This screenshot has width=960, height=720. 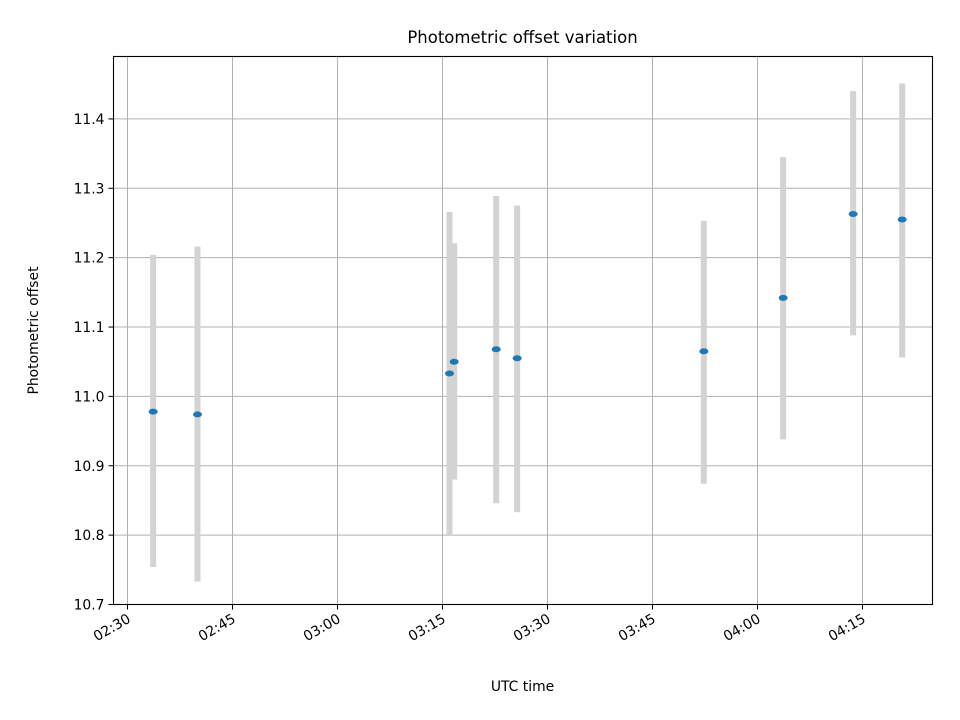 What do you see at coordinates (89, 536) in the screenshot?
I see `y-tick-label: 10.8` at bounding box center [89, 536].